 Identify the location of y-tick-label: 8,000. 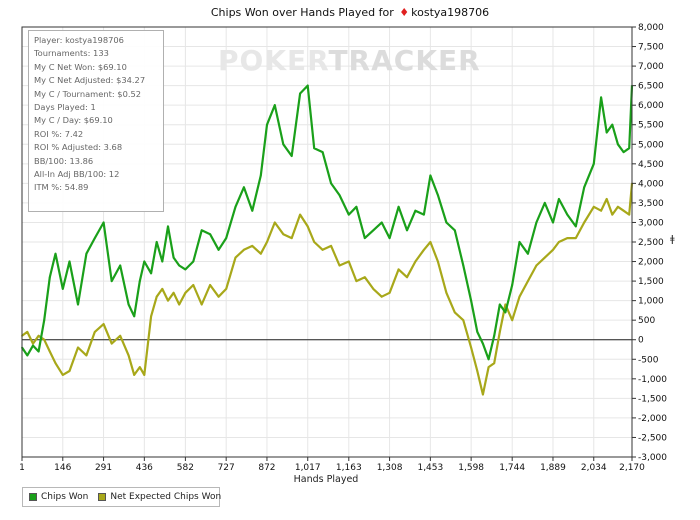
(651, 28).